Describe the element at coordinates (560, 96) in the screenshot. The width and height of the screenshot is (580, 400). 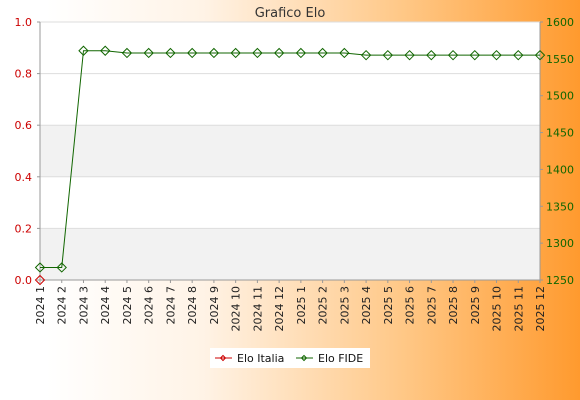
I see `tick-label-right: 1500` at that location.